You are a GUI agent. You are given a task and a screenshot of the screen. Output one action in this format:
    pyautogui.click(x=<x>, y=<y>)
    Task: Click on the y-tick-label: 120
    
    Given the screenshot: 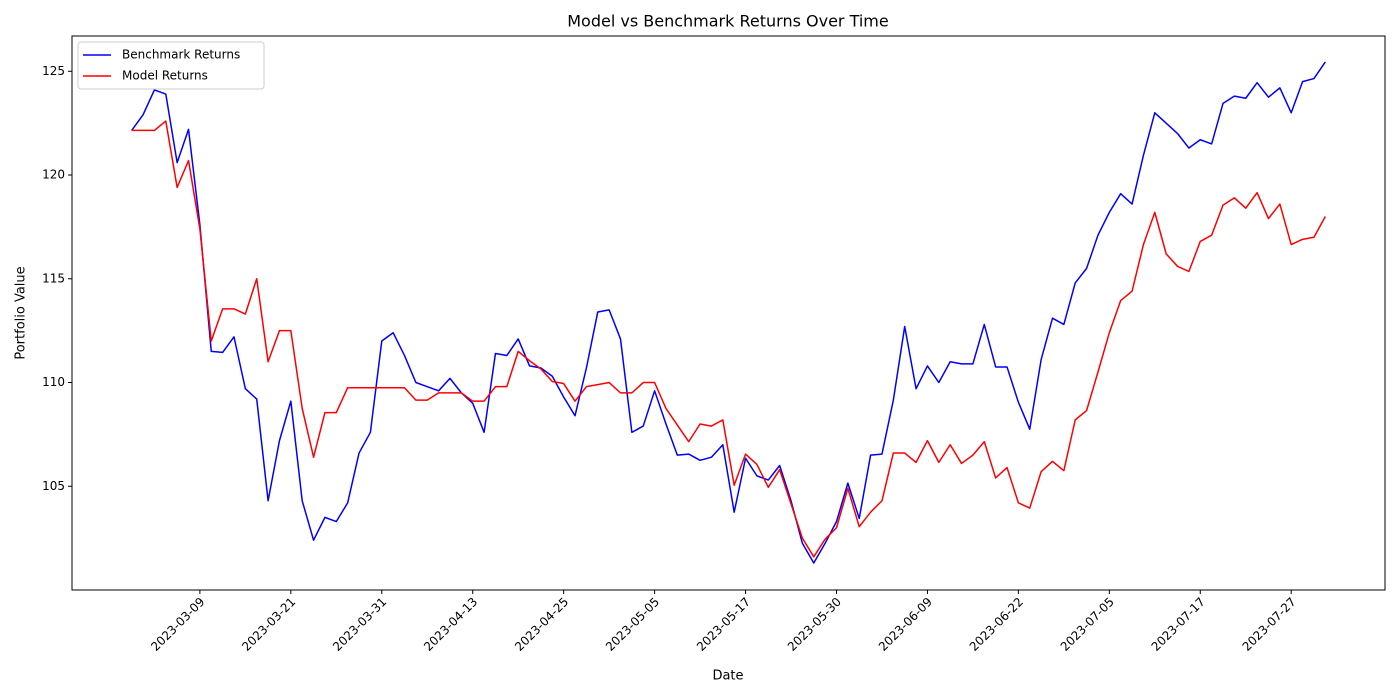 What is the action you would take?
    pyautogui.click(x=53, y=175)
    